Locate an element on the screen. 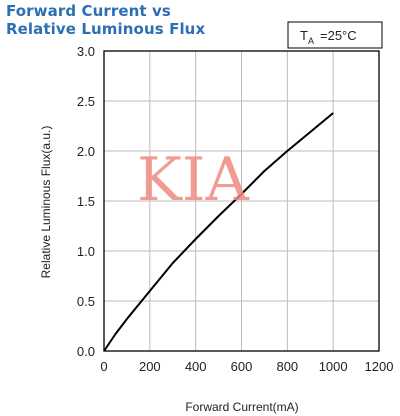 Image resolution: width=400 pixels, height=416 pixels. x-tick-labels: 0 200 400 600 800 1000 1200 is located at coordinates (246, 366).